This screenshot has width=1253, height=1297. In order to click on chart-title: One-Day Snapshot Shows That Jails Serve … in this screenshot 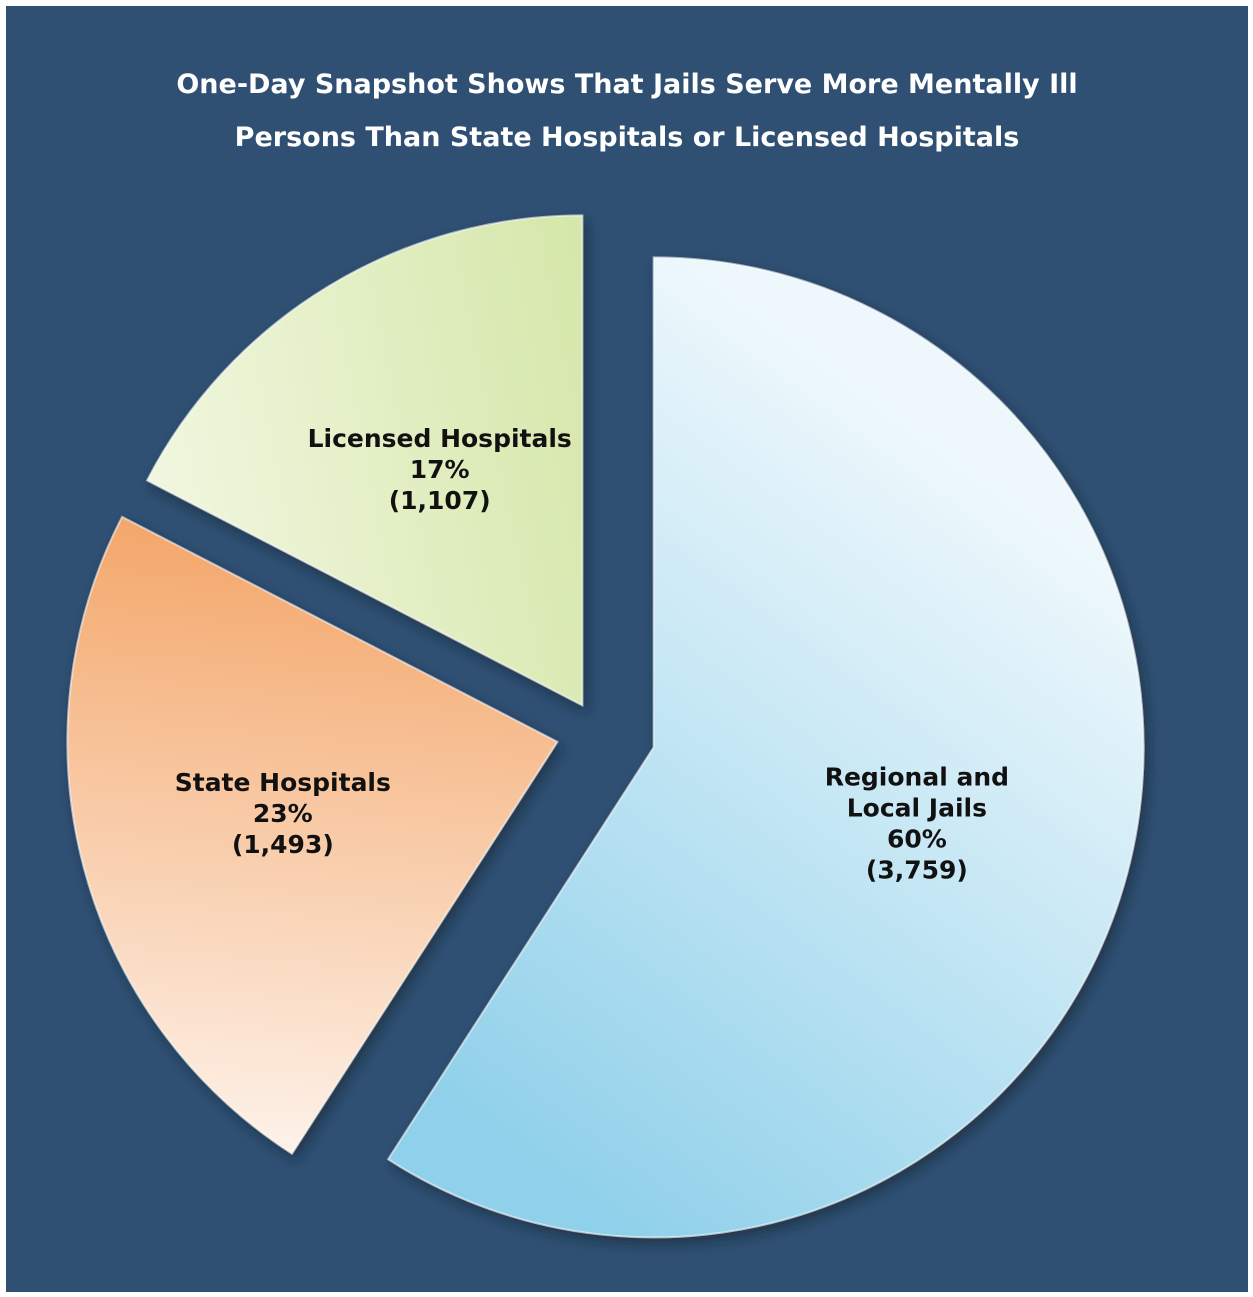, I will do `click(627, 111)`.